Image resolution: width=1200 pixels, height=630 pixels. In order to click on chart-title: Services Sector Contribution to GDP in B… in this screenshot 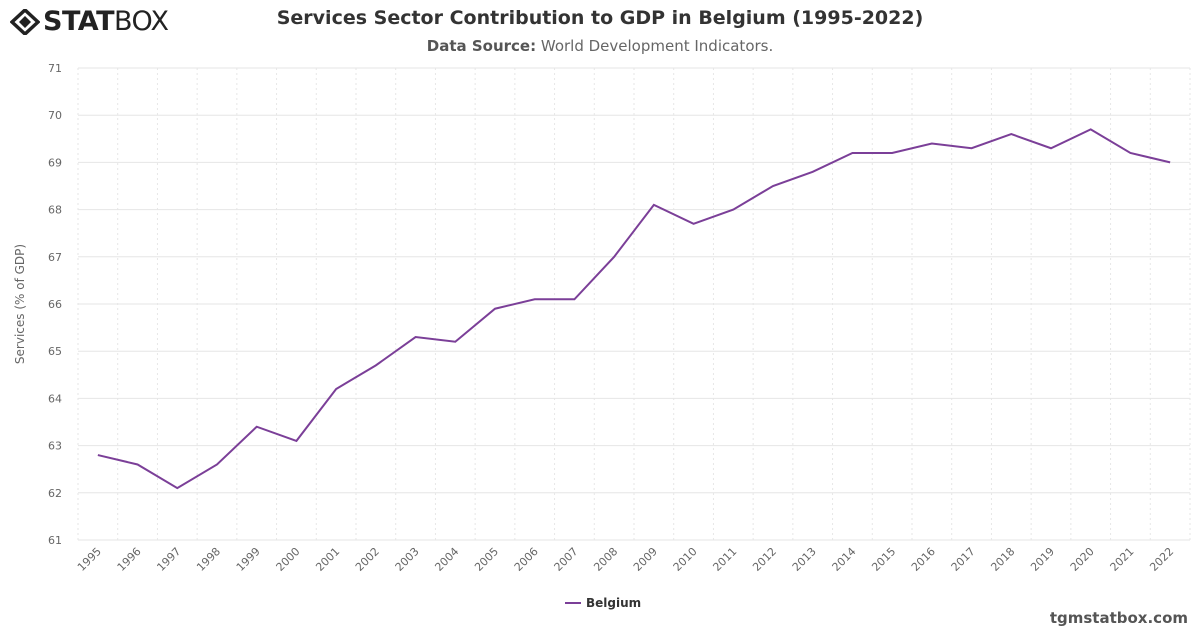, I will do `click(600, 18)`.